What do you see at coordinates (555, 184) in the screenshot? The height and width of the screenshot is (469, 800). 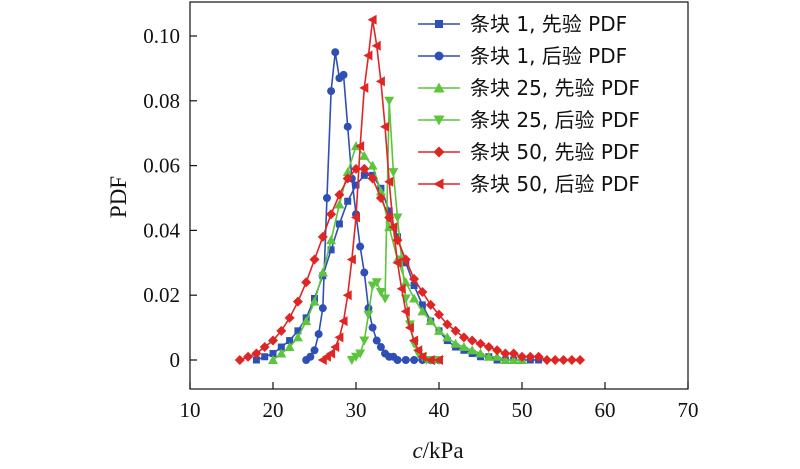 I see `legend-label: 条块 50, 后验 PDF` at bounding box center [555, 184].